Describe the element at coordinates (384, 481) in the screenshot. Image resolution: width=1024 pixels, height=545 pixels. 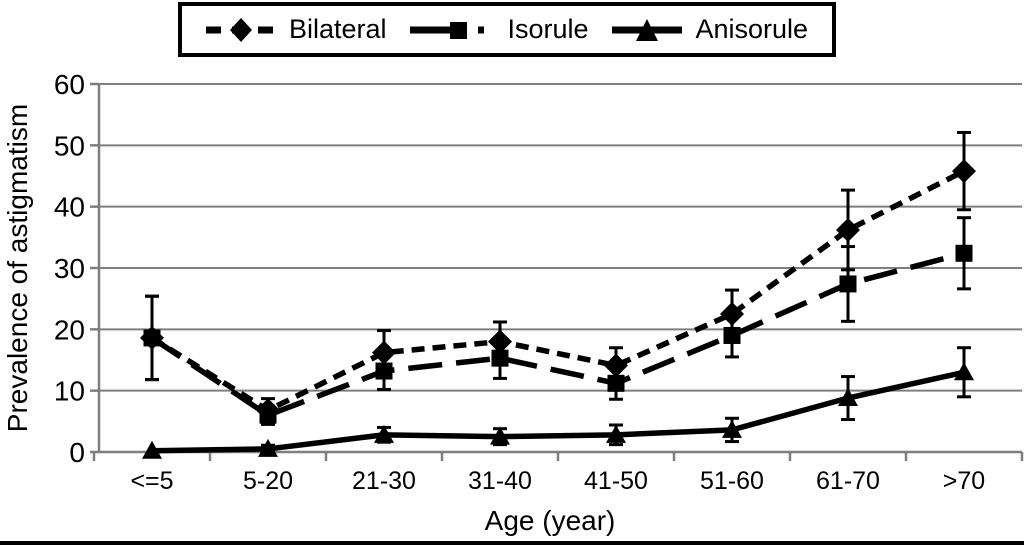
I see `svg-text: 21-30` at that location.